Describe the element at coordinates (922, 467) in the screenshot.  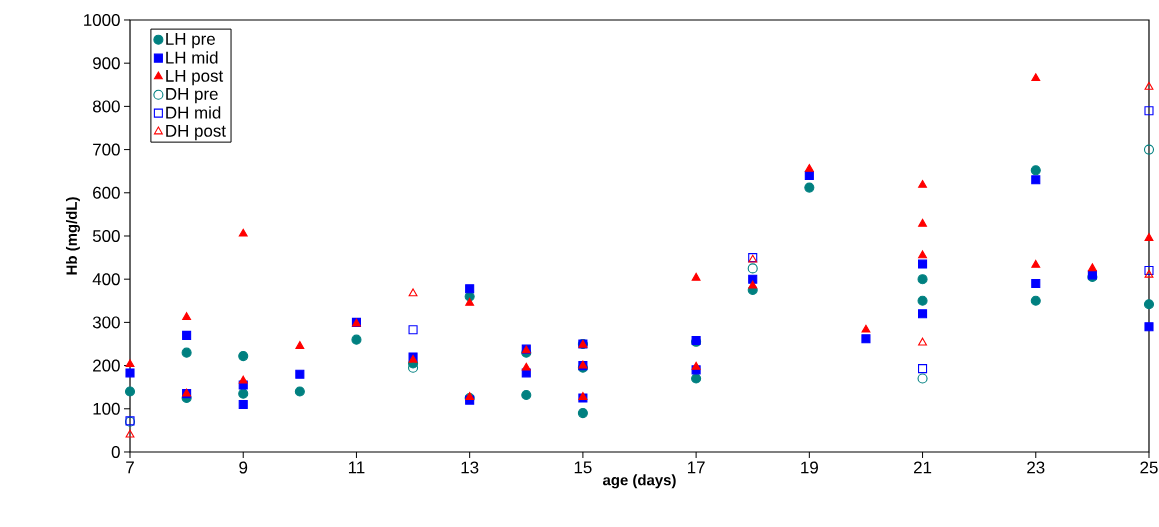
I see `x-tick-label: 21` at that location.